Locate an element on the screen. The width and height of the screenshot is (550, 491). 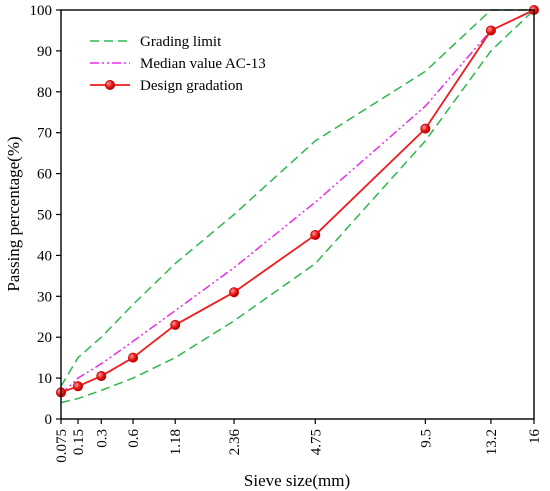
x-tick-label: 13.2 is located at coordinates (492, 442).